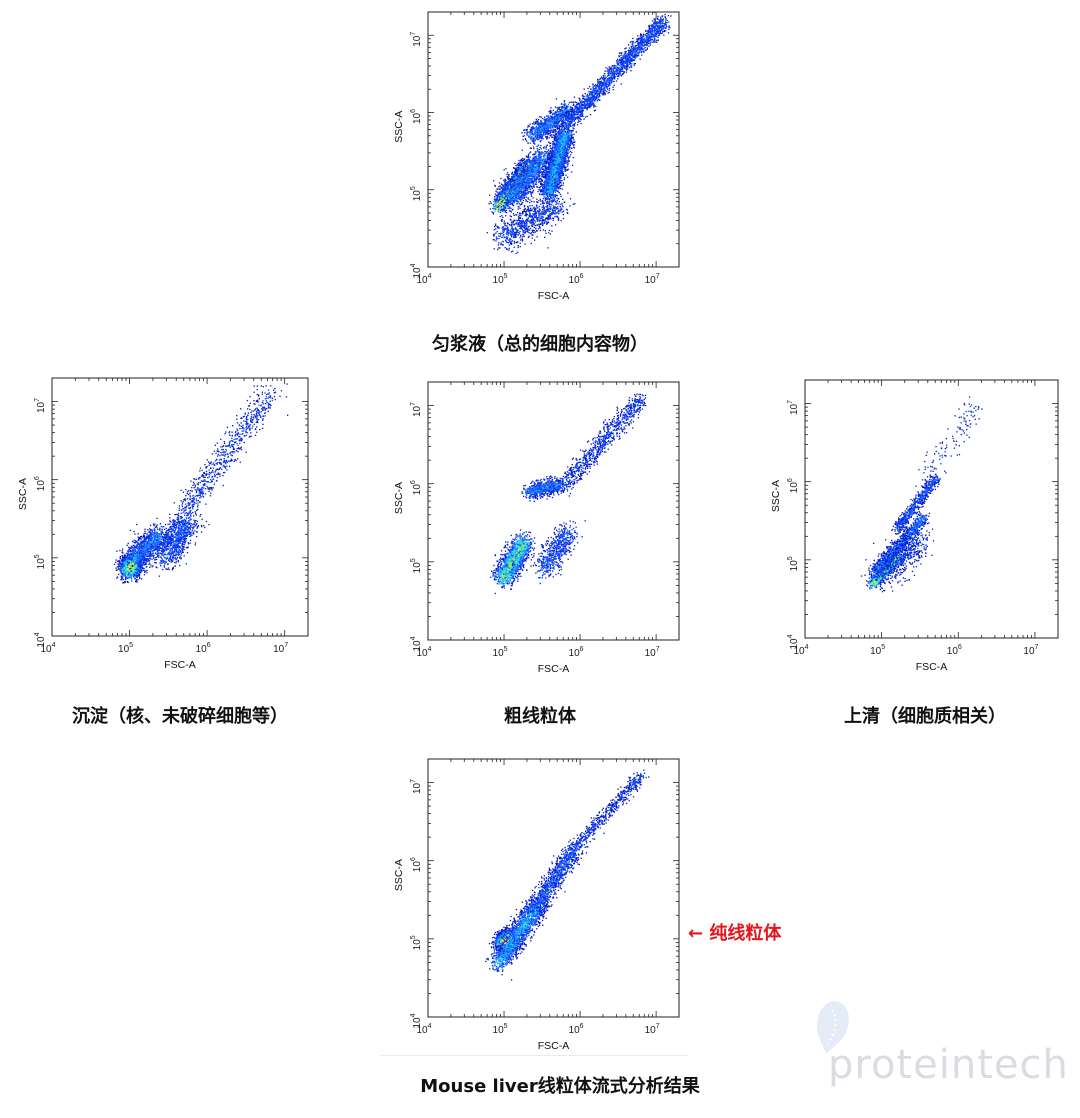 This screenshot has width=1080, height=1118. Describe the element at coordinates (948, 1065) in the screenshot. I see `logo-text: proteintech` at that location.